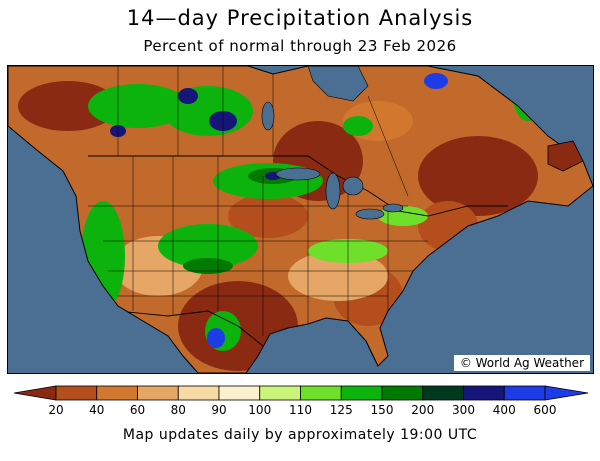 This screenshot has width=600, height=461. Describe the element at coordinates (521, 363) in the screenshot. I see `map-credit: © World Ag Weather` at that location.